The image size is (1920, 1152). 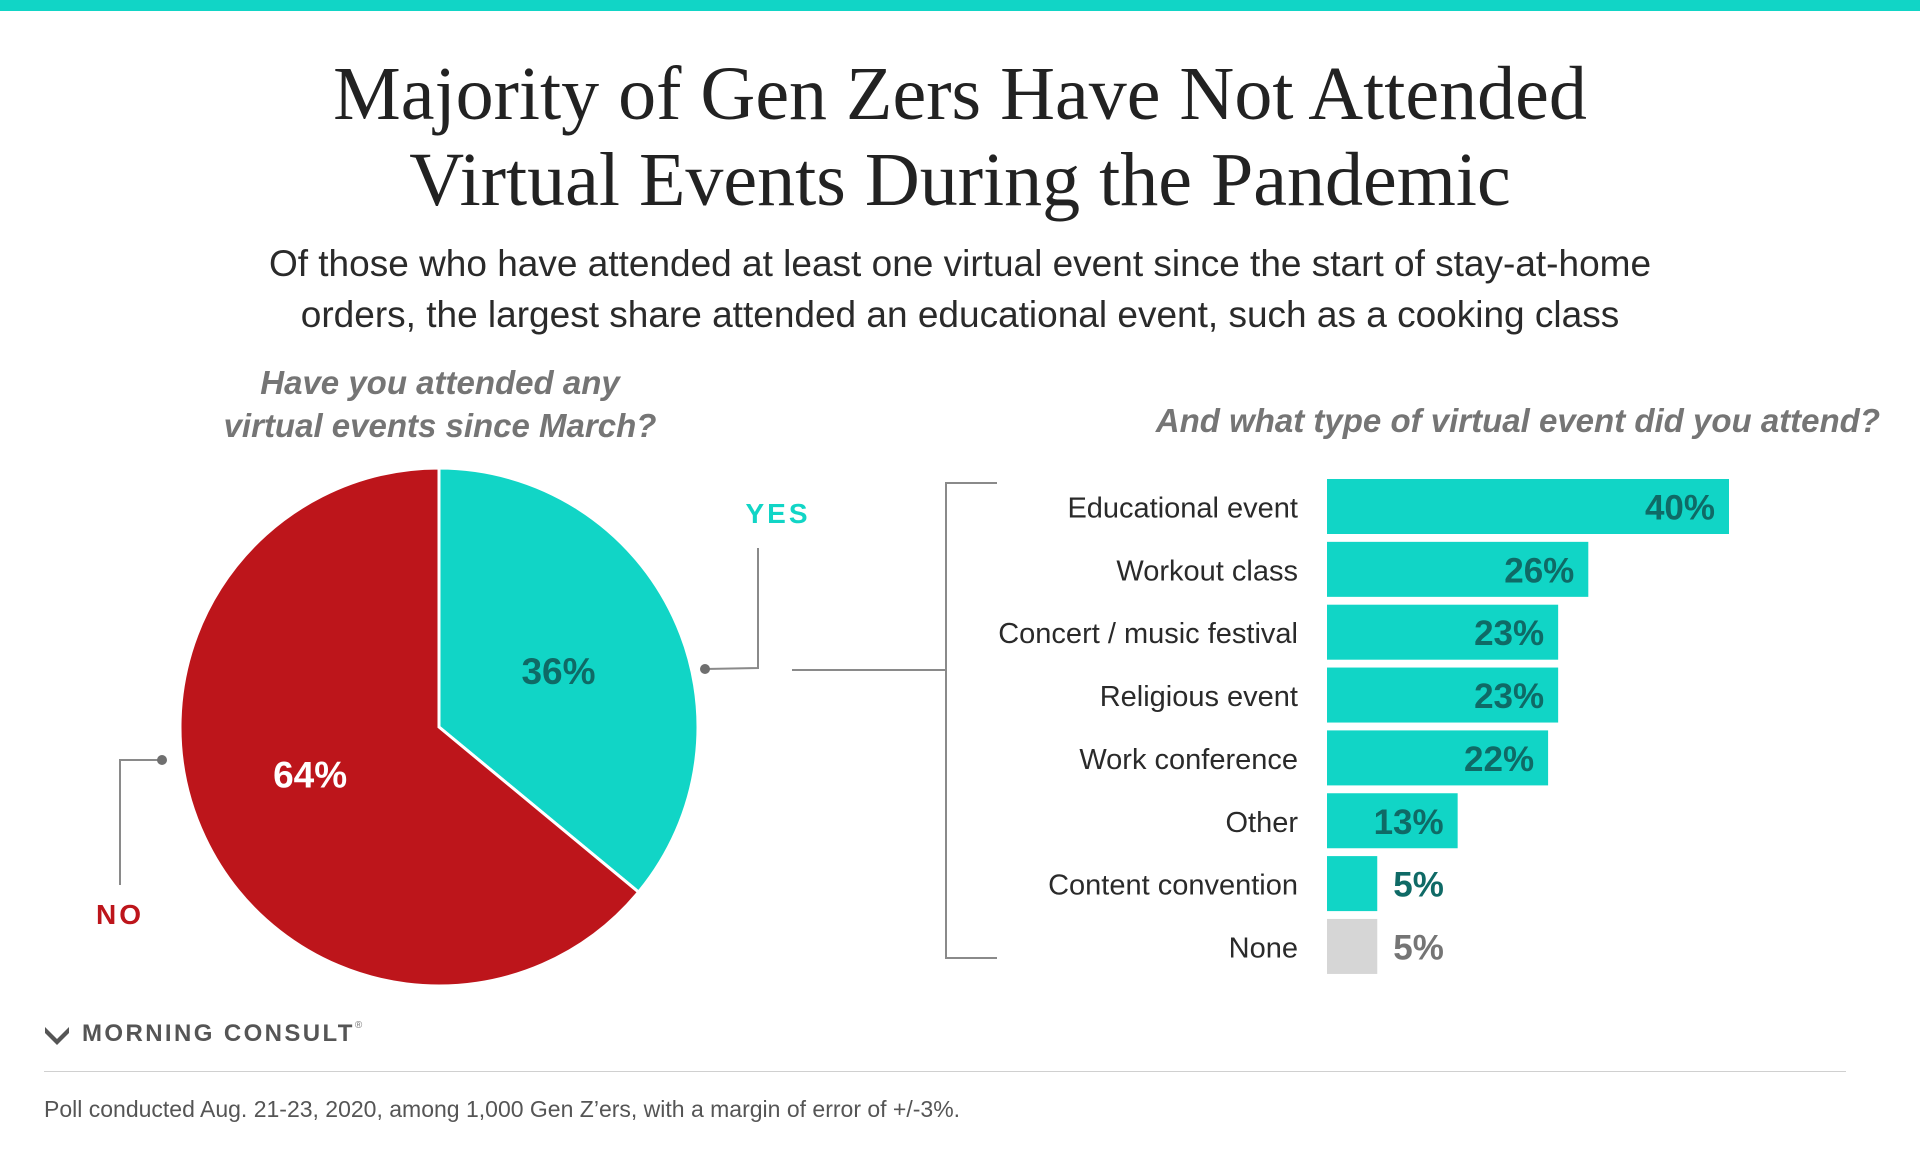 What do you see at coordinates (1173, 886) in the screenshot?
I see `bar-category-label: Content convention` at bounding box center [1173, 886].